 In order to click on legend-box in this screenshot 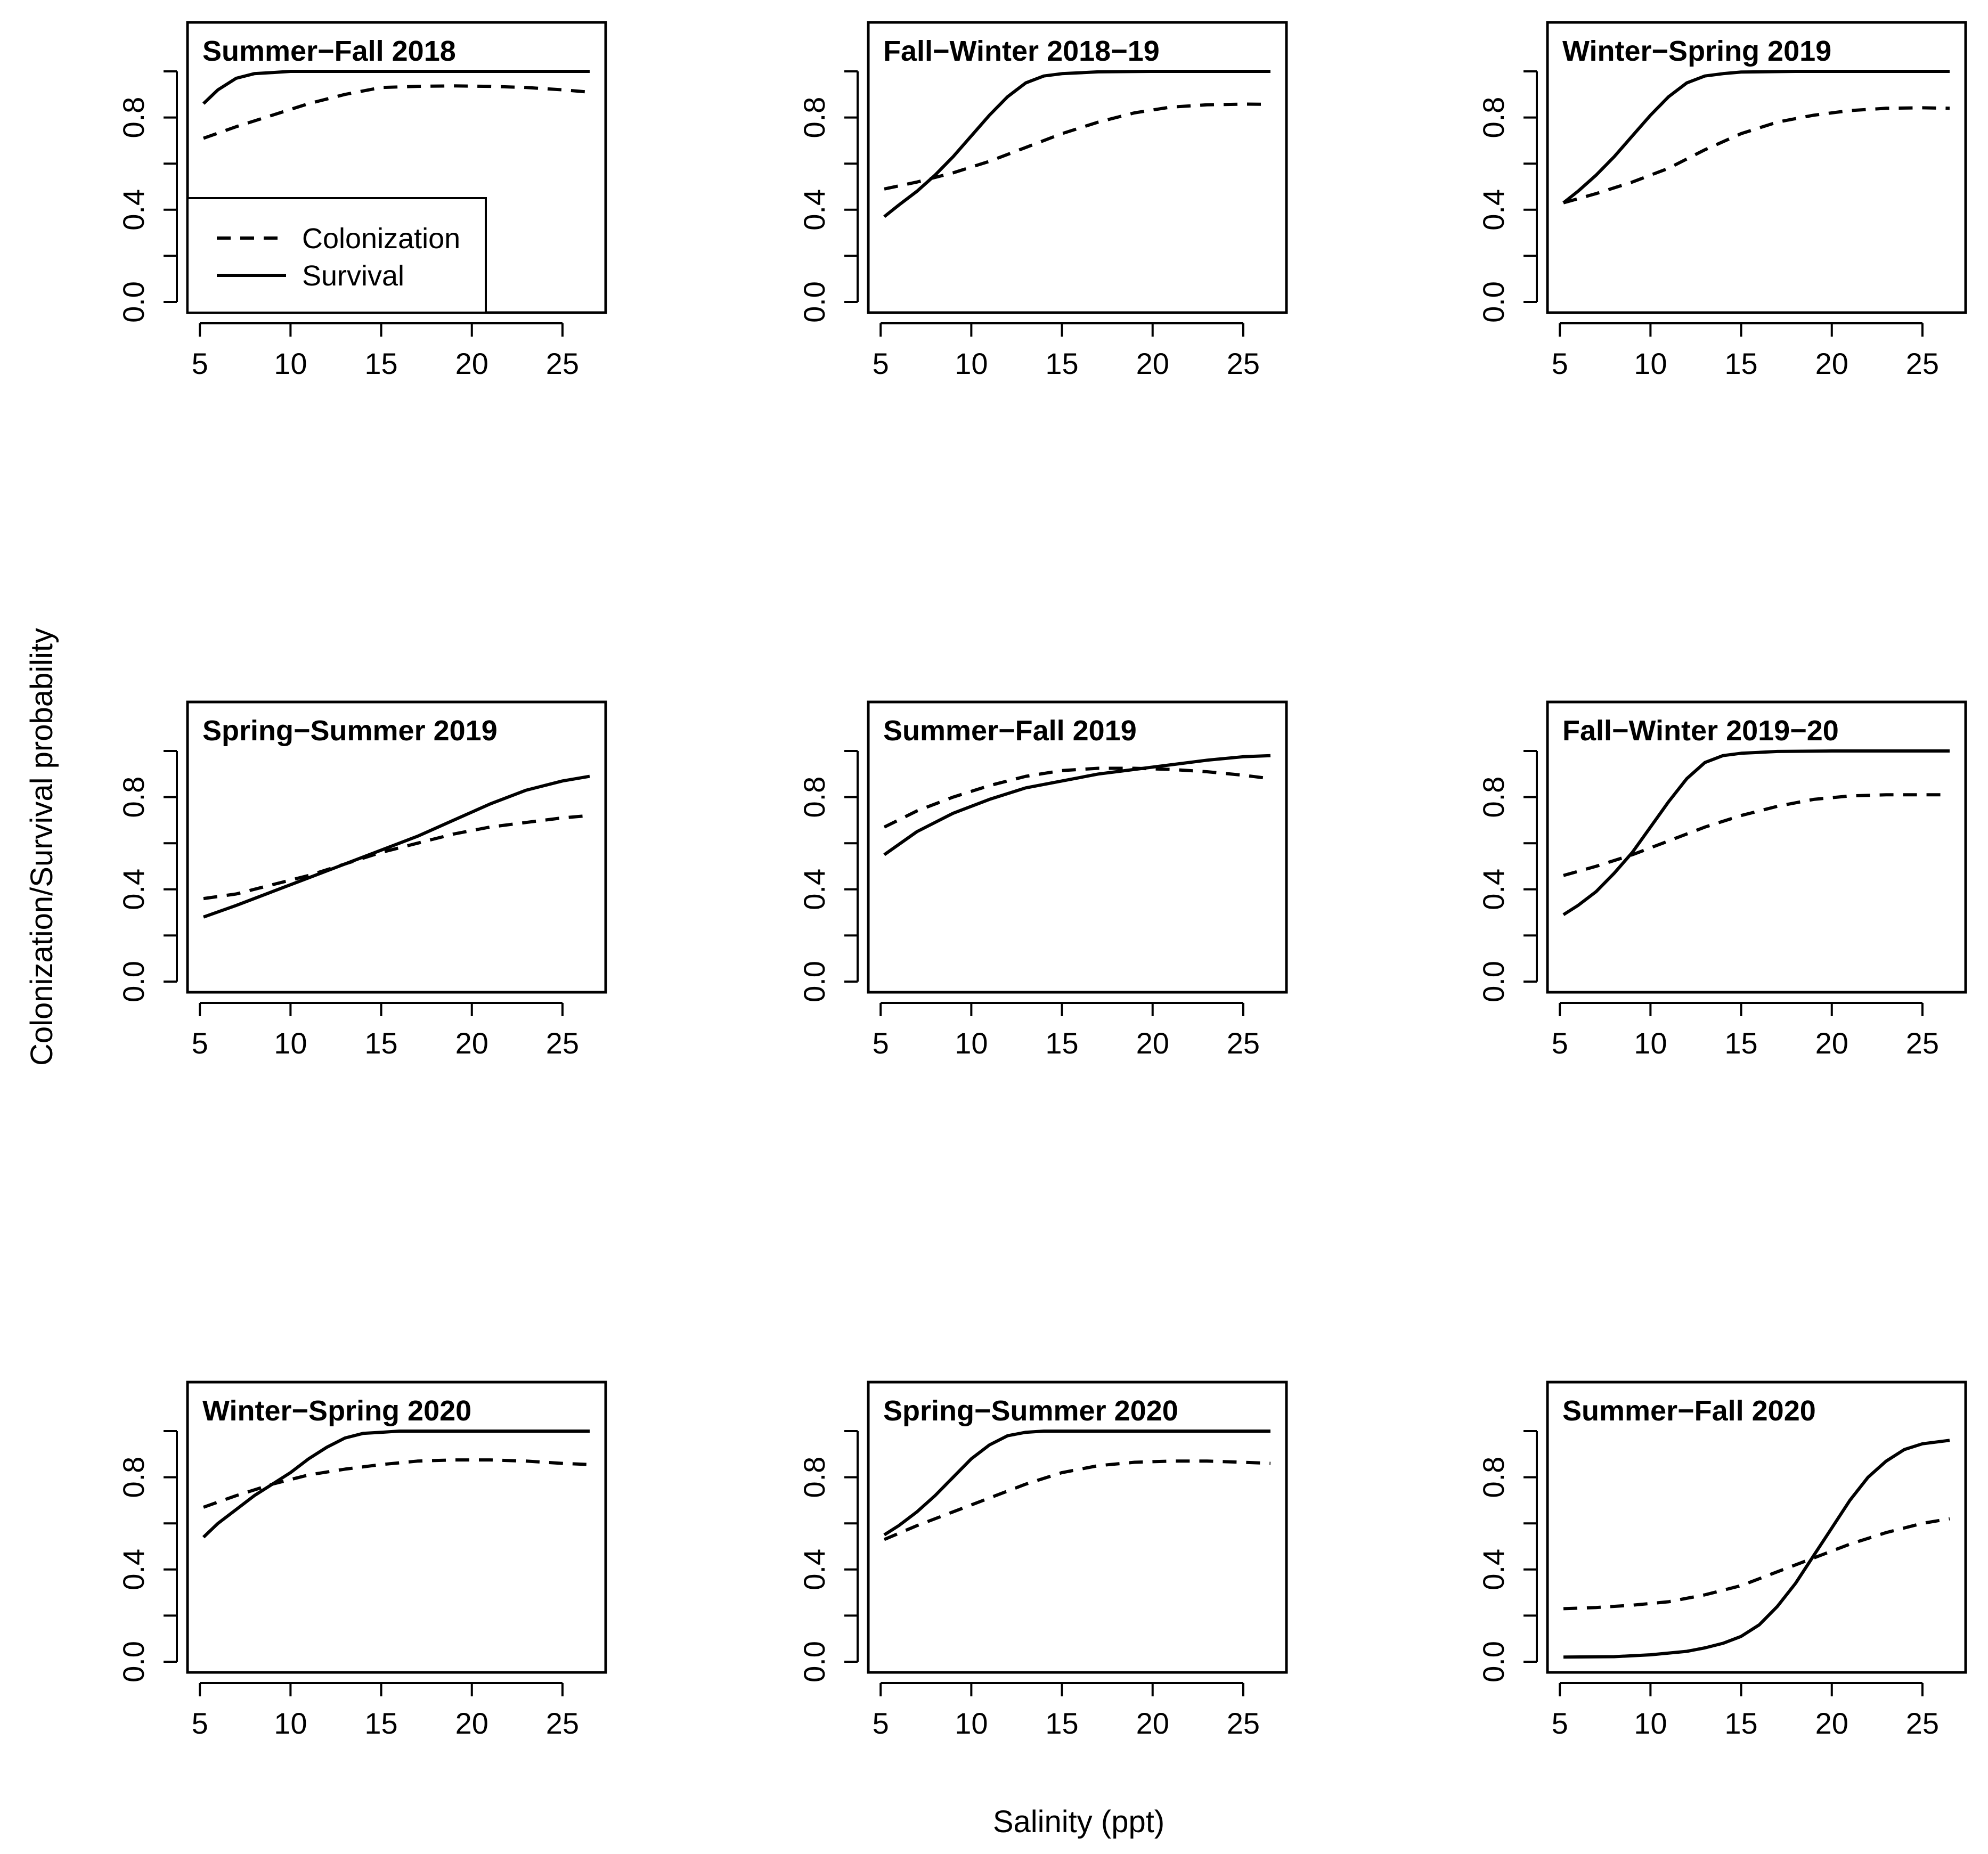, I will do `click(337, 255)`.